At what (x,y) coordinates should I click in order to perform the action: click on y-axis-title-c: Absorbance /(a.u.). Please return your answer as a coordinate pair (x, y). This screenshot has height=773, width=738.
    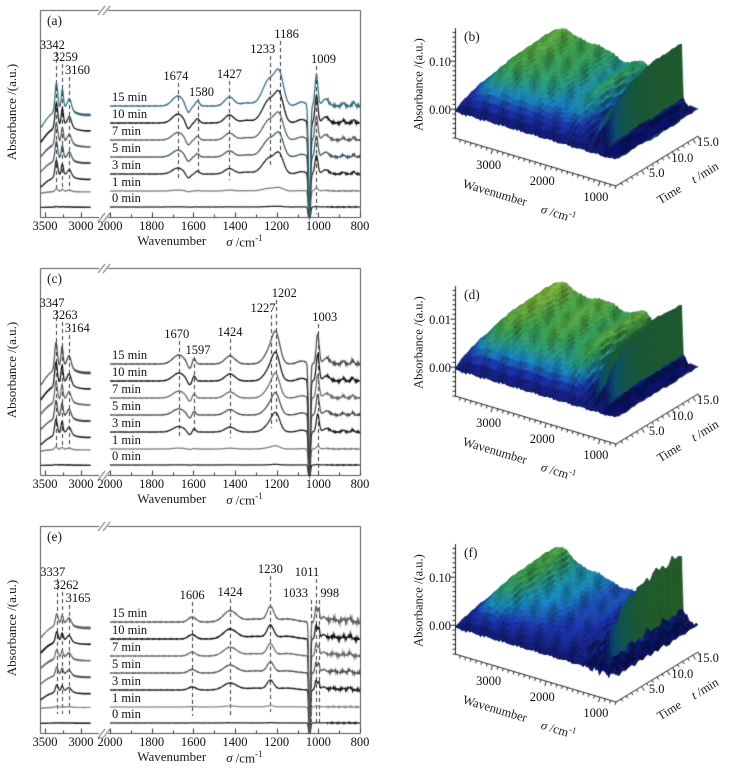
    Looking at the image, I should click on (11, 370).